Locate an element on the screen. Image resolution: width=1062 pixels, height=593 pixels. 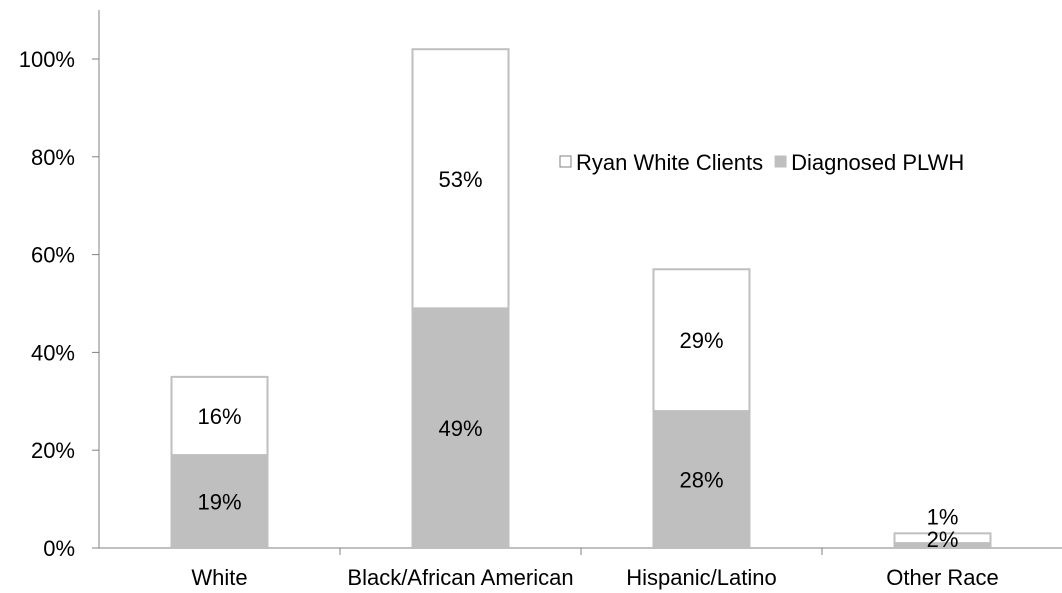
data-label: 16% is located at coordinates (219, 416).